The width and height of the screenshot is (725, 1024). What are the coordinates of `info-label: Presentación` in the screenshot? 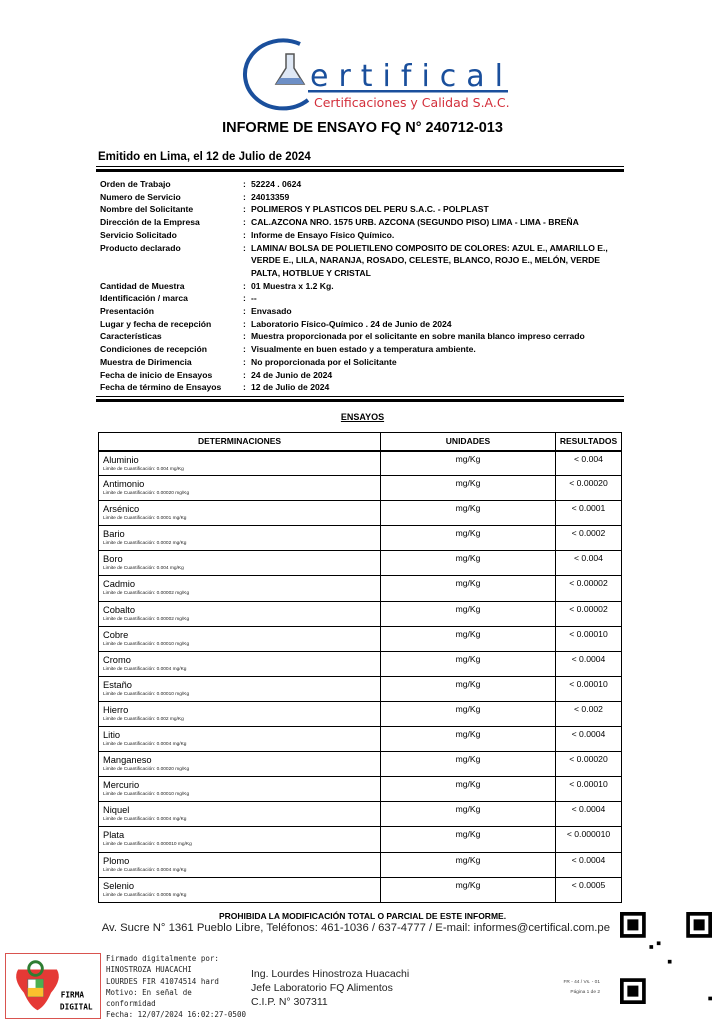 It's located at (127, 311).